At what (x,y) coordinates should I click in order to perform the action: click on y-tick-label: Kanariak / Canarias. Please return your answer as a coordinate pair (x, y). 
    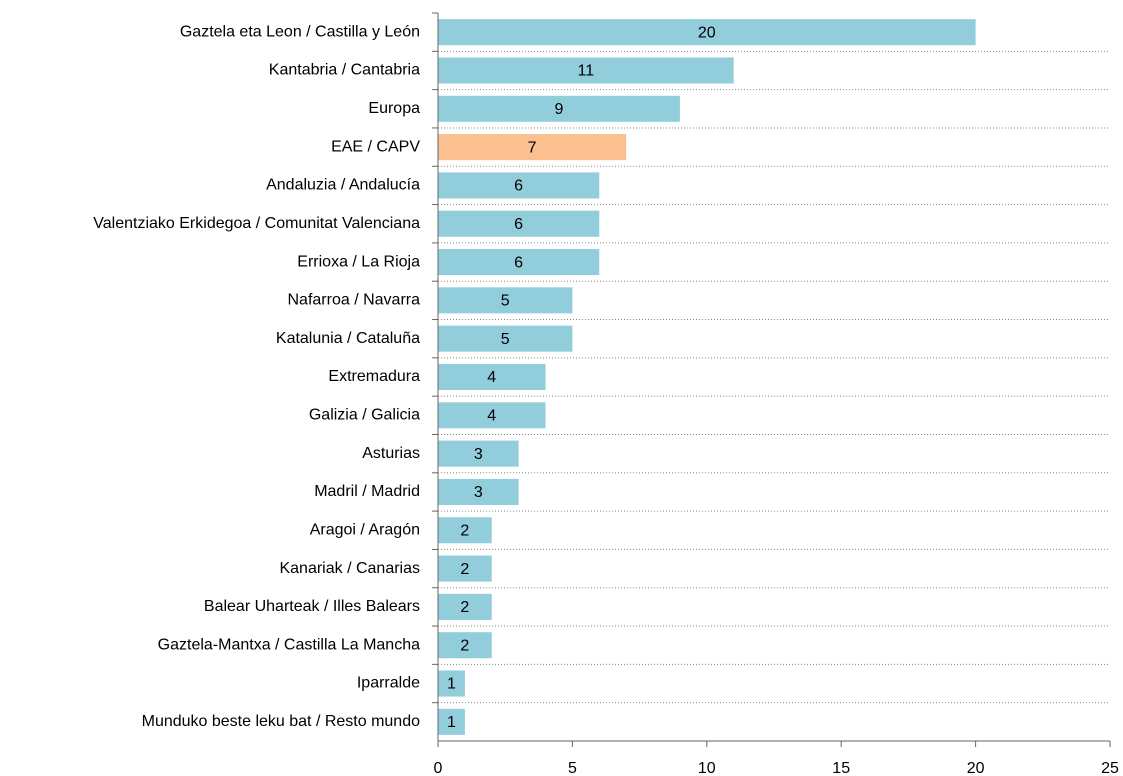
    Looking at the image, I should click on (349, 568).